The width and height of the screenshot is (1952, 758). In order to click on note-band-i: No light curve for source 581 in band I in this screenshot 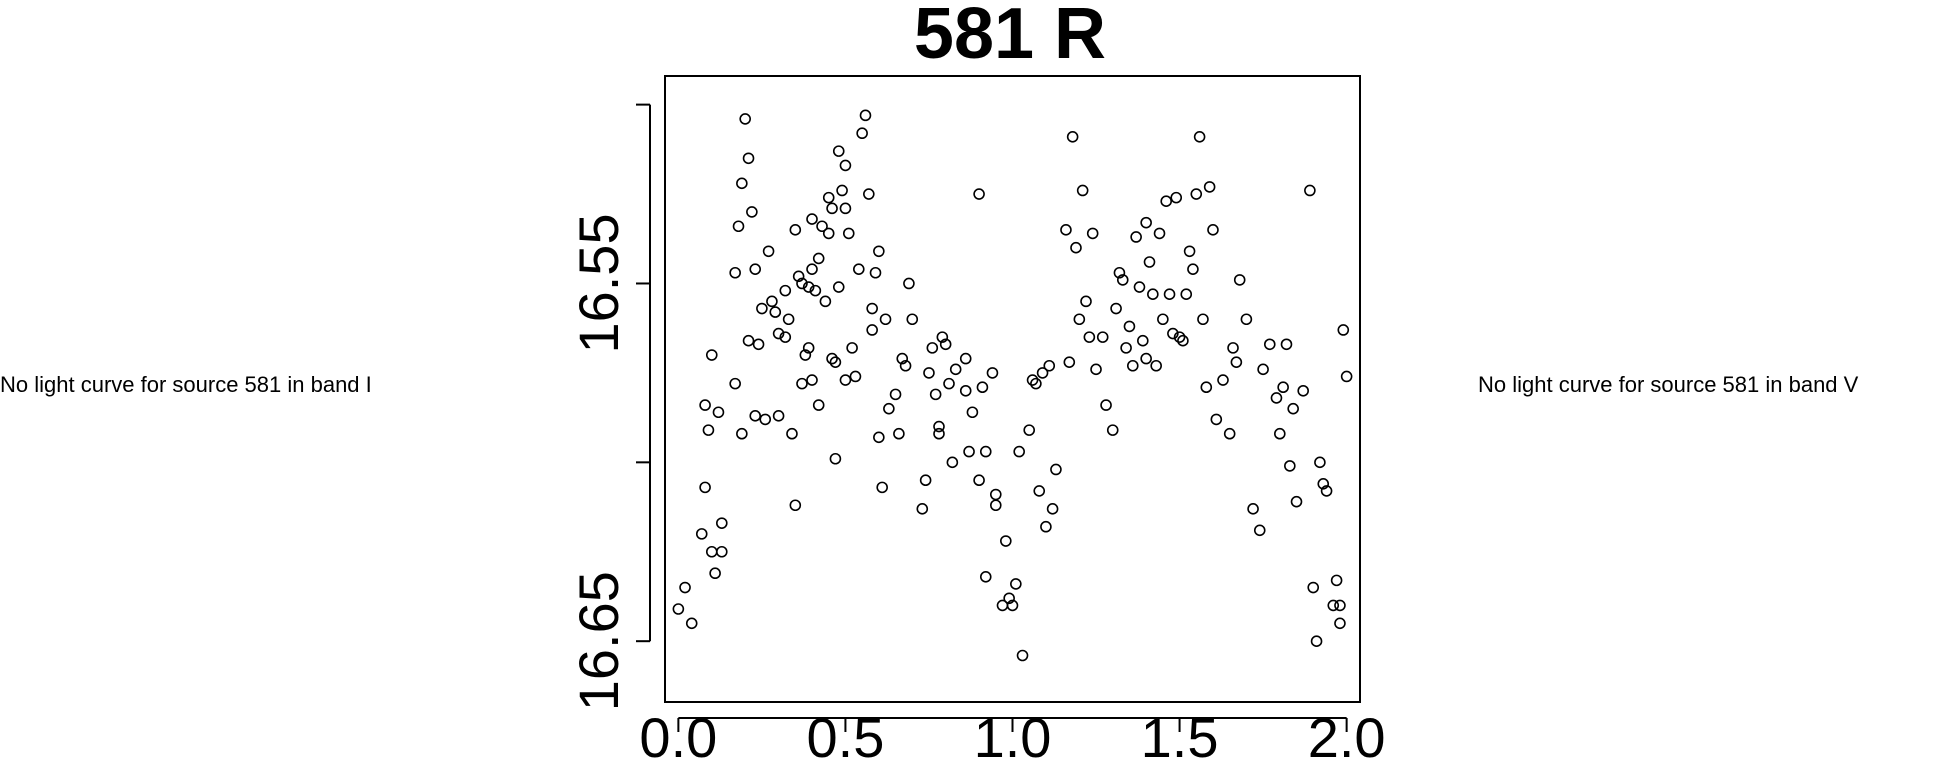, I will do `click(186, 384)`.